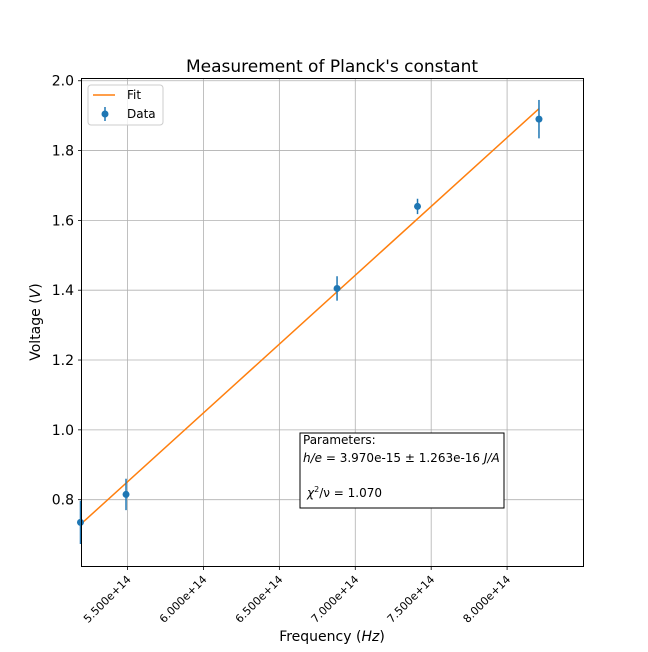 The width and height of the screenshot is (648, 652). Describe the element at coordinates (105, 114) in the screenshot. I see `legend-data-marker-icon` at that location.